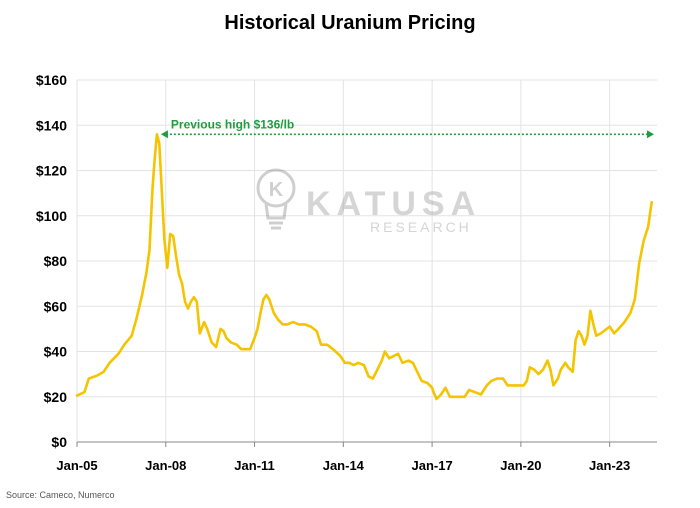 This screenshot has width=700, height=508. What do you see at coordinates (51, 125) in the screenshot?
I see `y-tick-label: $140` at bounding box center [51, 125].